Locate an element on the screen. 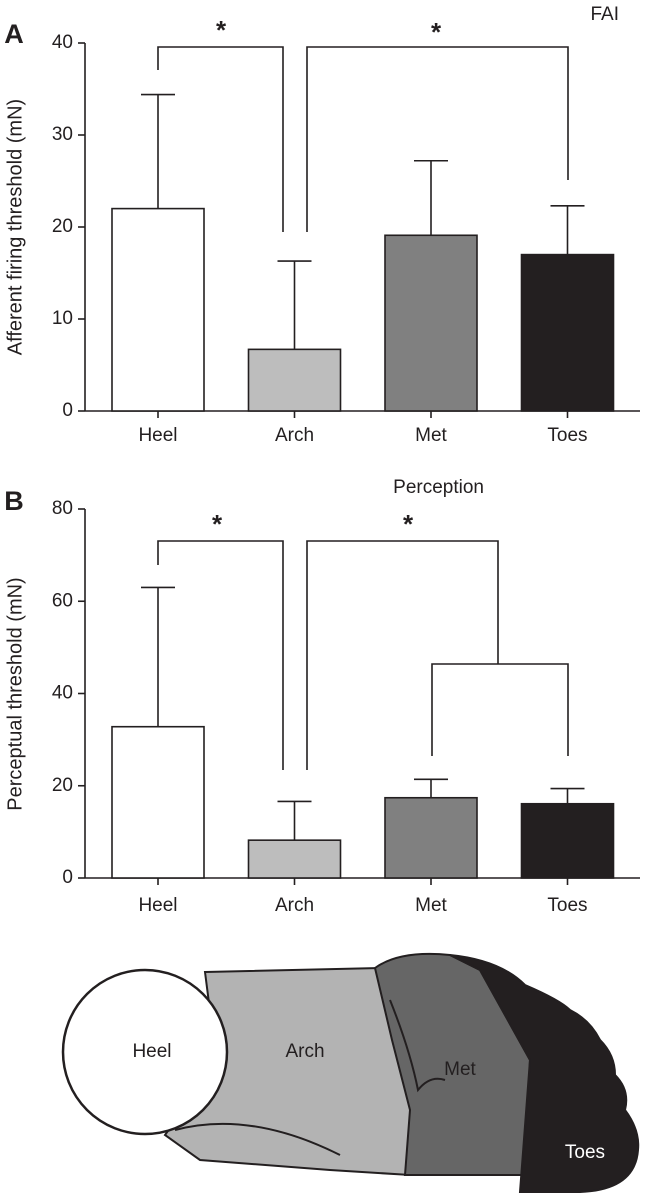 Image resolution: width=650 pixels, height=1203 pixels. region-label: Heel is located at coordinates (151, 1051).